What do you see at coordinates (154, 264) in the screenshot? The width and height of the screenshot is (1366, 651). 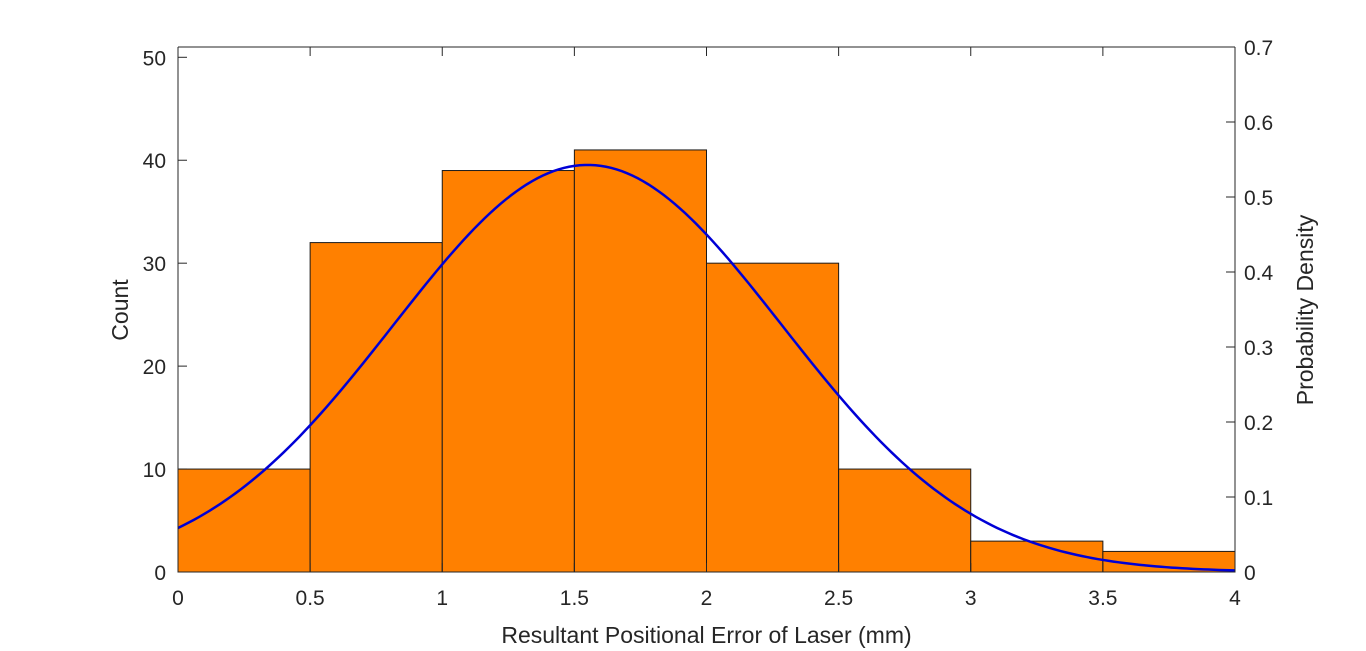 I see `left-y-tick-label: 30` at bounding box center [154, 264].